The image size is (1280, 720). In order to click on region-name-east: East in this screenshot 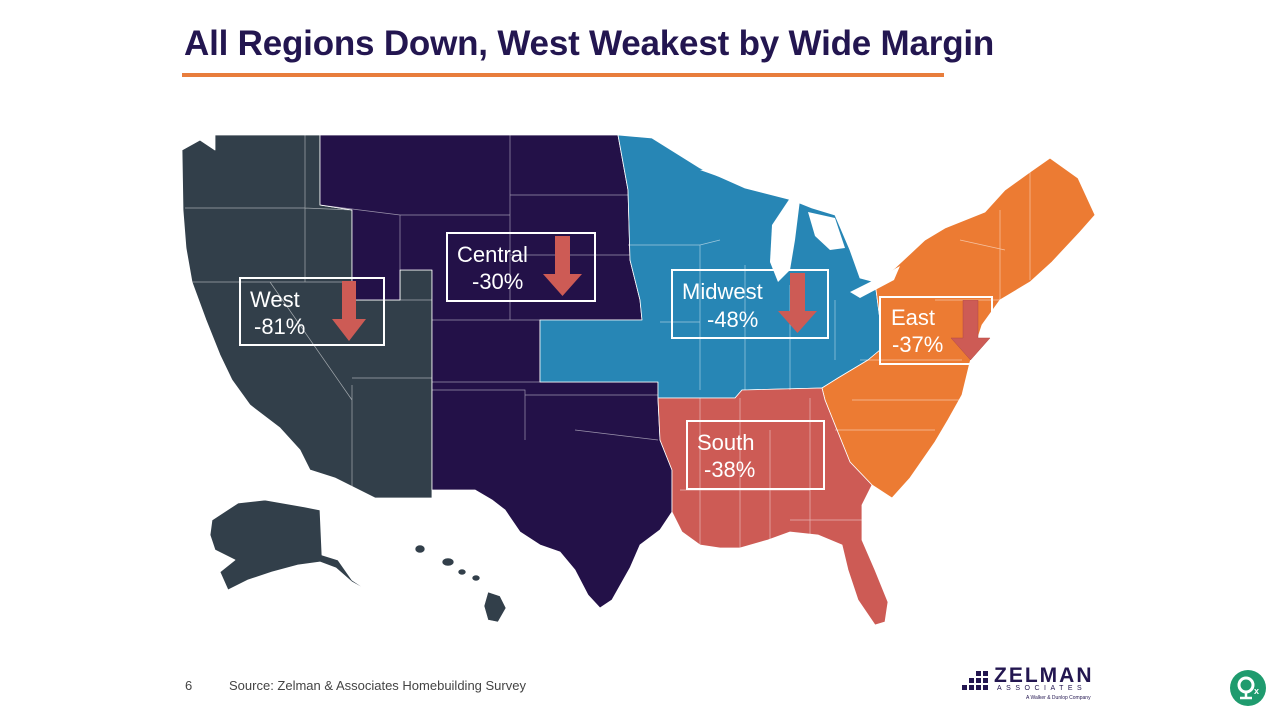, I will do `click(913, 317)`.